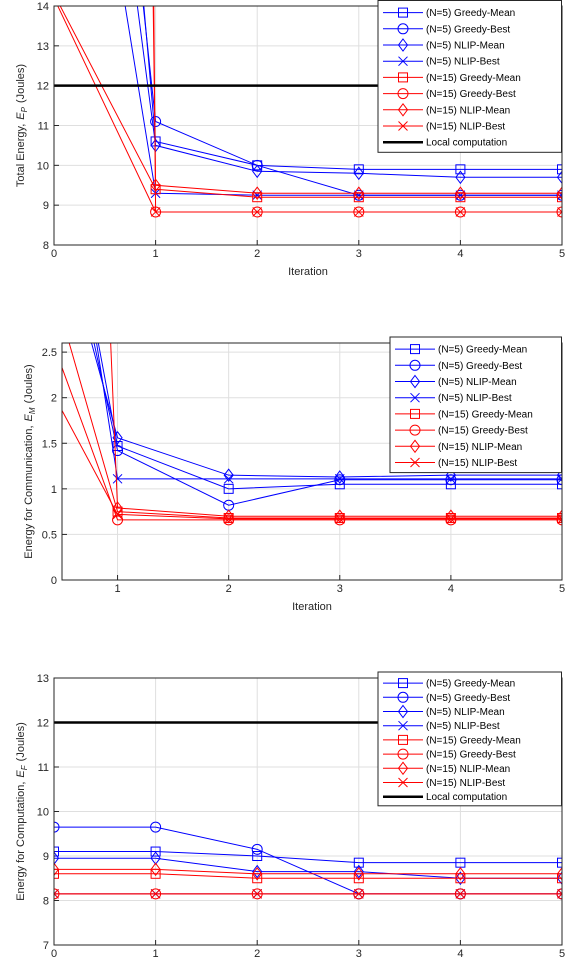 This screenshot has width=567, height=962. What do you see at coordinates (54, 254) in the screenshot?
I see `x-tick-label: 0` at bounding box center [54, 254].